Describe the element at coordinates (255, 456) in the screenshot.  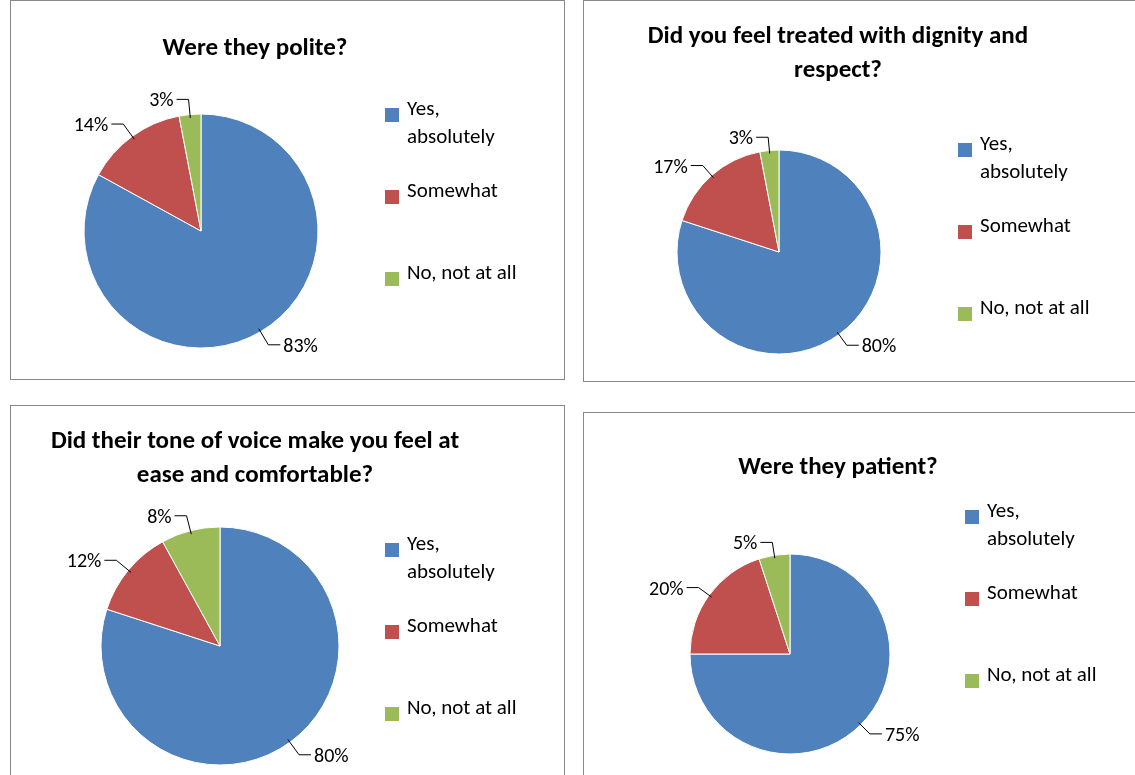
I see `chart-title: Did their tone of voice make you feel at ease and comfortable?` at that location.